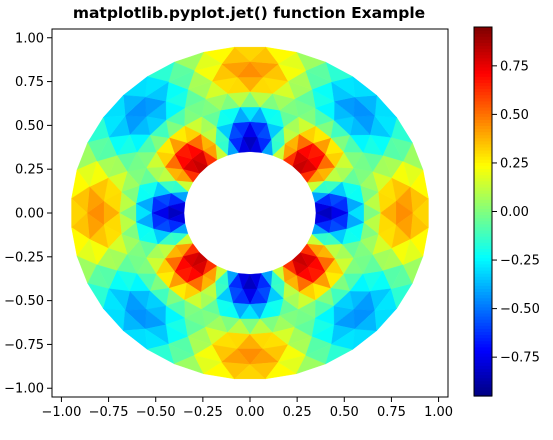 The image size is (553, 440). I want to click on x-tick-label: −1.00, so click(62, 412).